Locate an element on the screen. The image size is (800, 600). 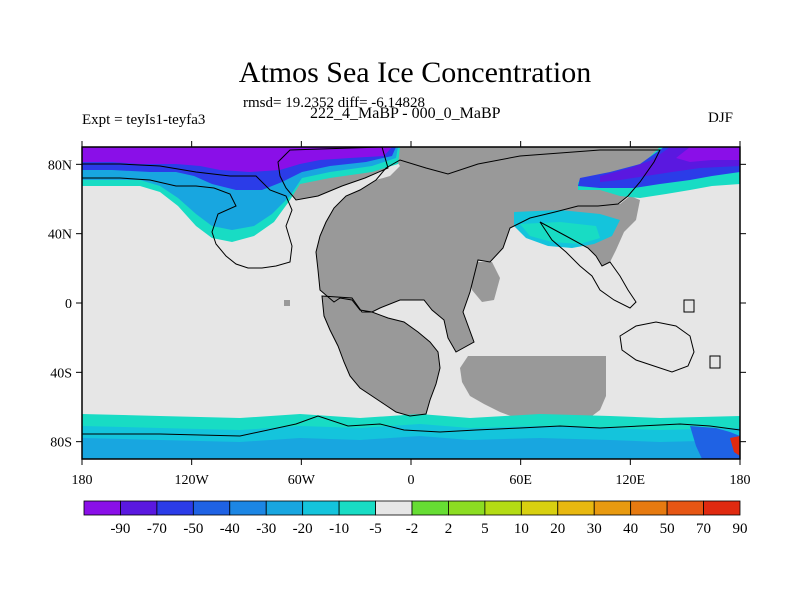
colorbar-label: 70 is located at coordinates (703, 529).